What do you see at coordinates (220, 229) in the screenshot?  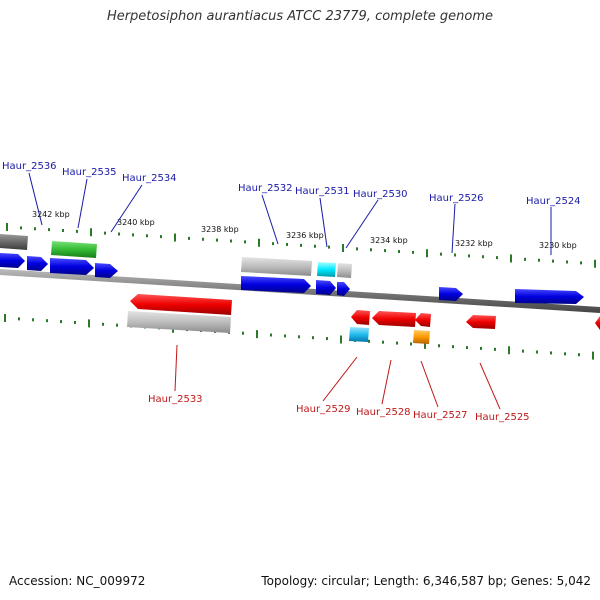 I see `scale-label: 3238 kbp` at bounding box center [220, 229].